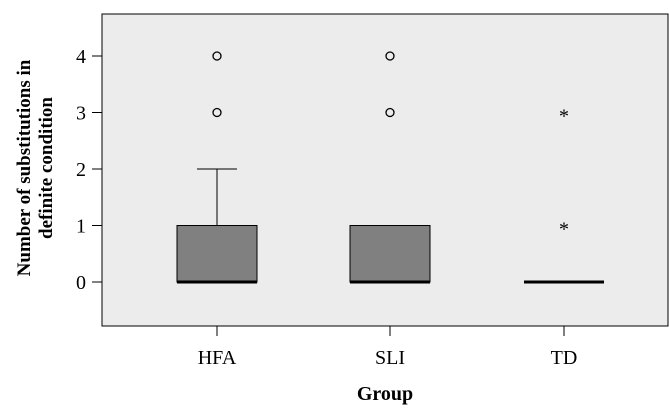 This screenshot has width=669, height=408. Describe the element at coordinates (89, 170) in the screenshot. I see `y-axis: 0 1 2 3 4` at that location.